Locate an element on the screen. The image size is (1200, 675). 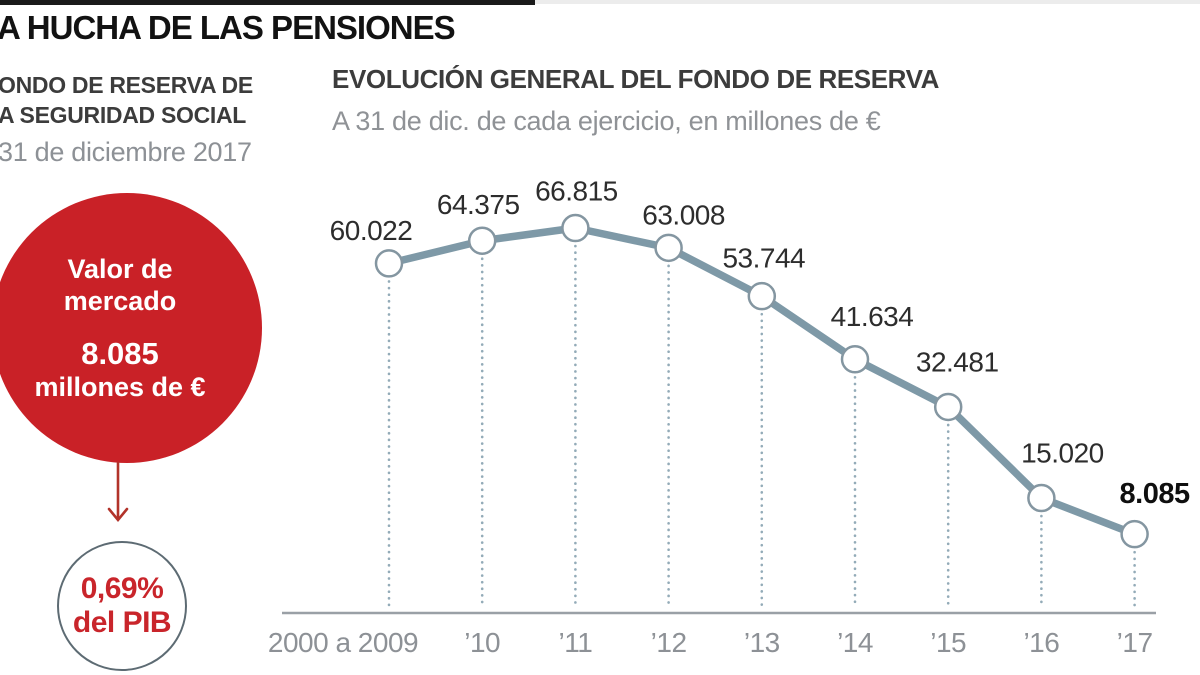
x-axis-tick-label: ’14 is located at coordinates (855, 642).